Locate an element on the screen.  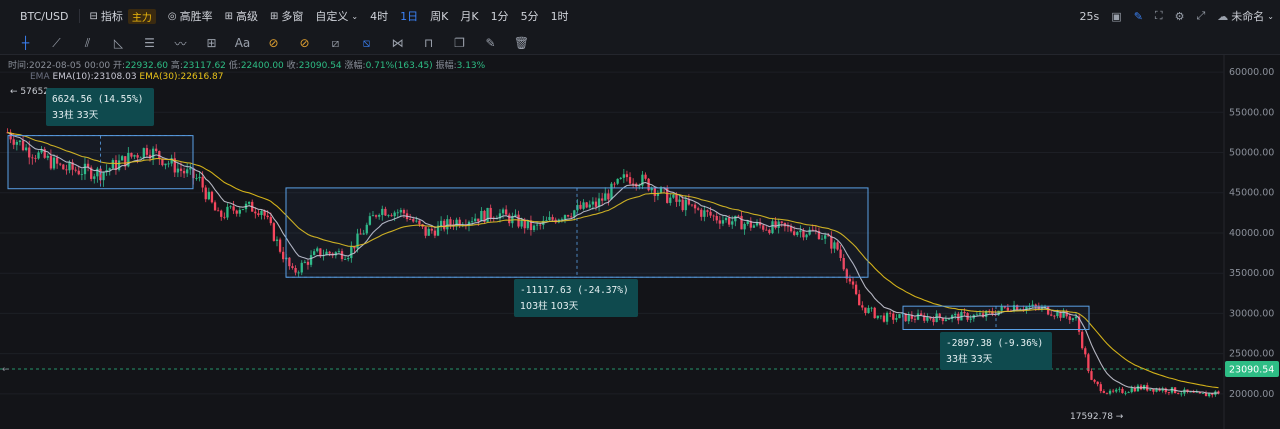
ruler-icon: ⧄ is located at coordinates (335, 42).